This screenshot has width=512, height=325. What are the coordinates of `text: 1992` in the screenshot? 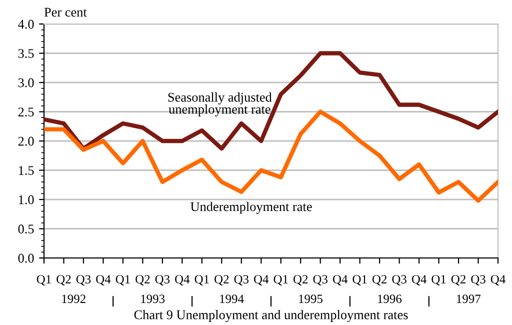 It's located at (74, 299).